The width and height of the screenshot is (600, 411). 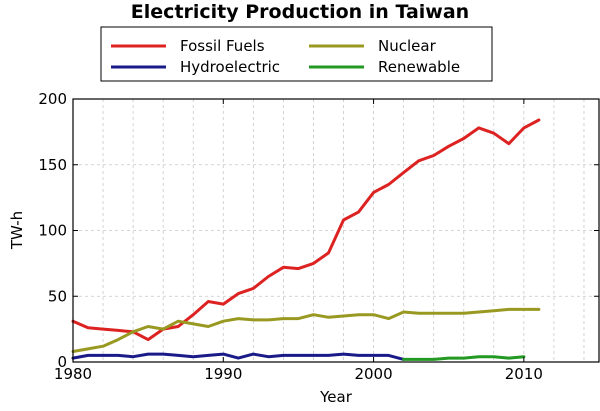 I want to click on y-tick-label: 100, so click(x=52, y=231).